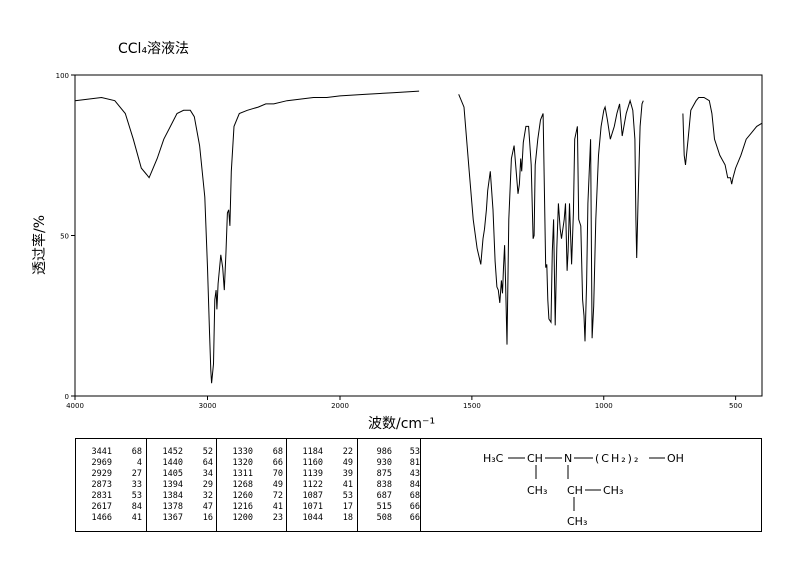 This screenshot has height=567, width=794. Describe the element at coordinates (604, 406) in the screenshot. I see `x-tick-label: 1000` at that location.